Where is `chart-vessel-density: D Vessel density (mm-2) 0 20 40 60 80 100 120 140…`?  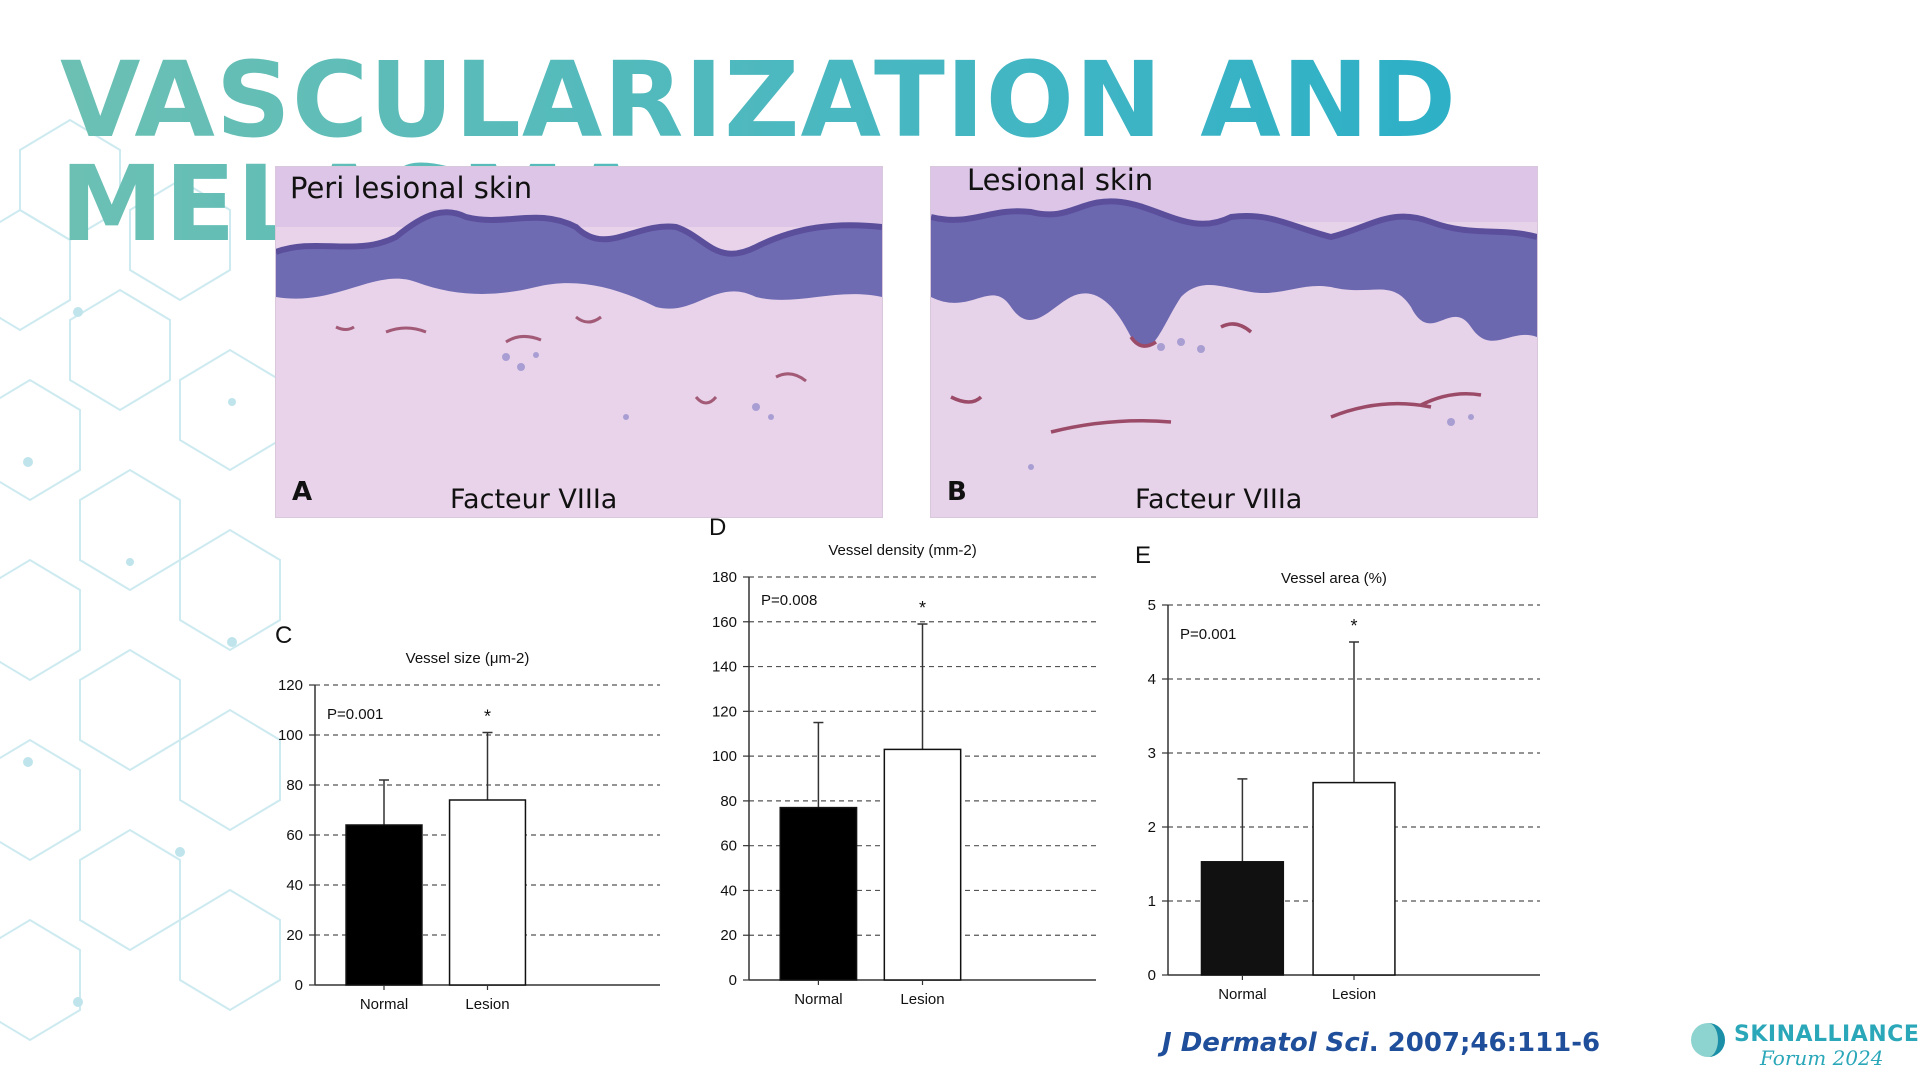
chart-vessel-density: D Vessel density (mm-2) 0 20 40 60 80 100 120 140… is located at coordinates (904, 764).